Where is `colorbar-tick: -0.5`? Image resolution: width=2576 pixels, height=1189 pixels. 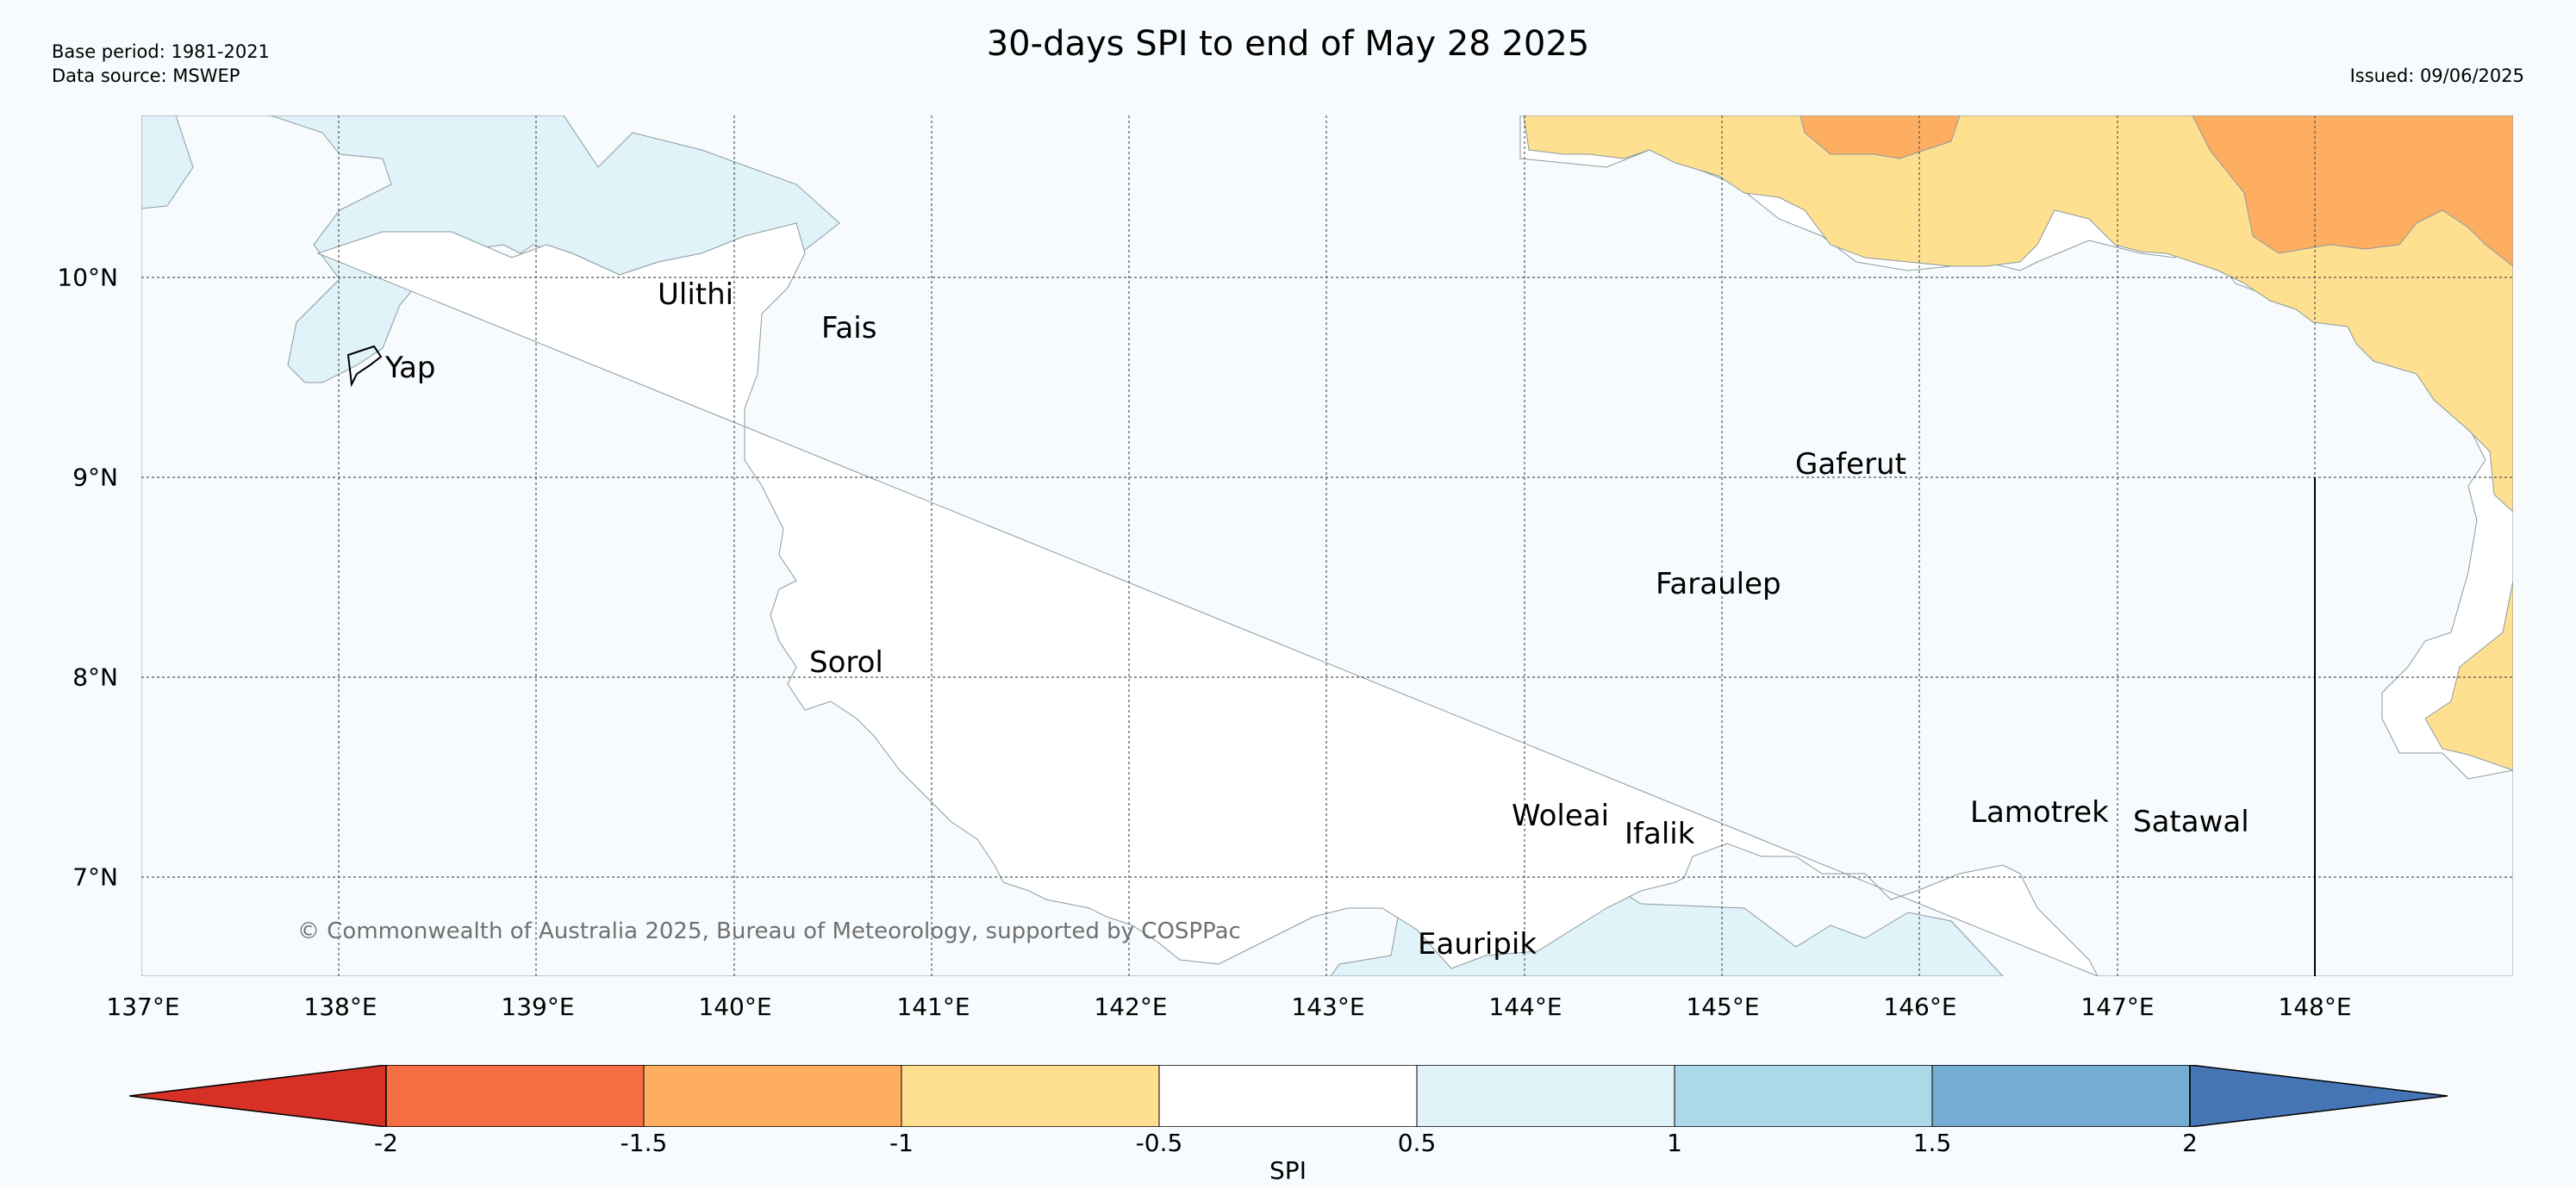
colorbar-tick: -0.5 is located at coordinates (1159, 1143).